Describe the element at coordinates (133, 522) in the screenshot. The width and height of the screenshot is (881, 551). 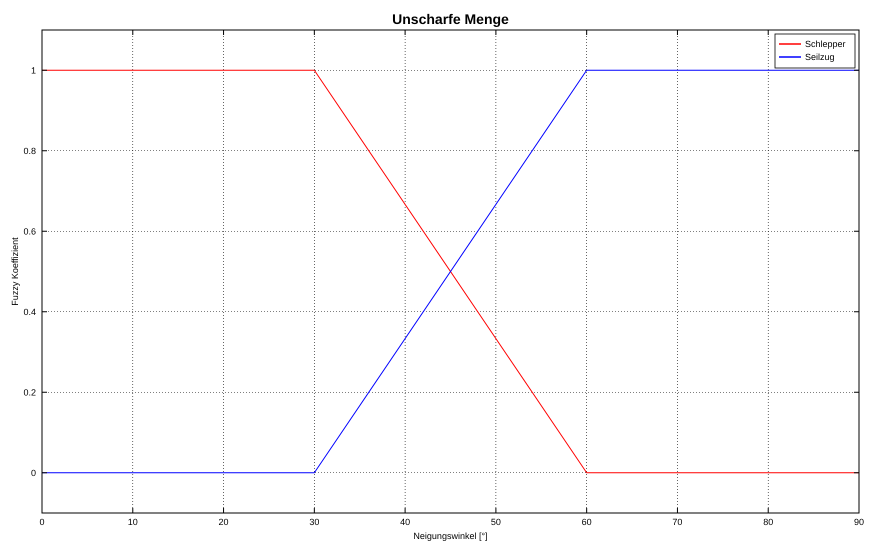
I see `x-tick-label: 10` at that location.